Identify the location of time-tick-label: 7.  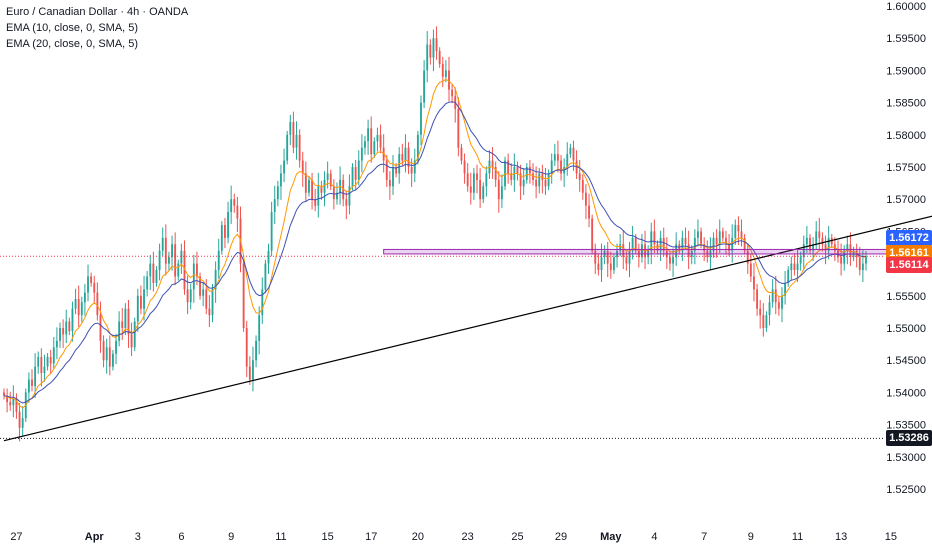
(704, 537).